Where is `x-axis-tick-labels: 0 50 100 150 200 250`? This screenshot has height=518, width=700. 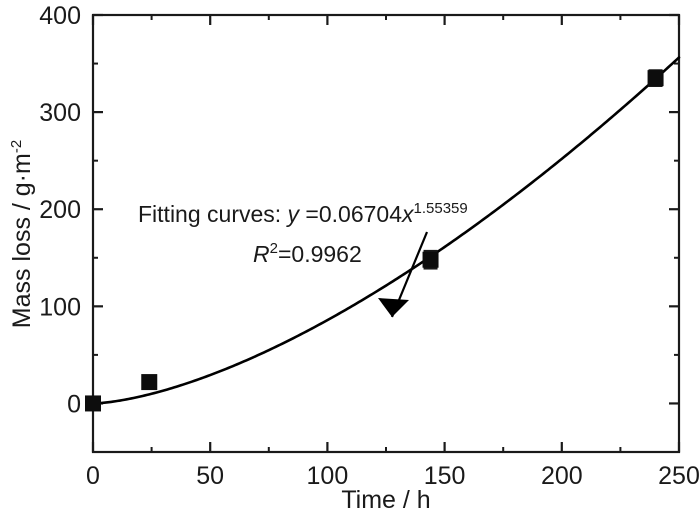 x-axis-tick-labels: 0 50 100 150 200 250 is located at coordinates (393, 476).